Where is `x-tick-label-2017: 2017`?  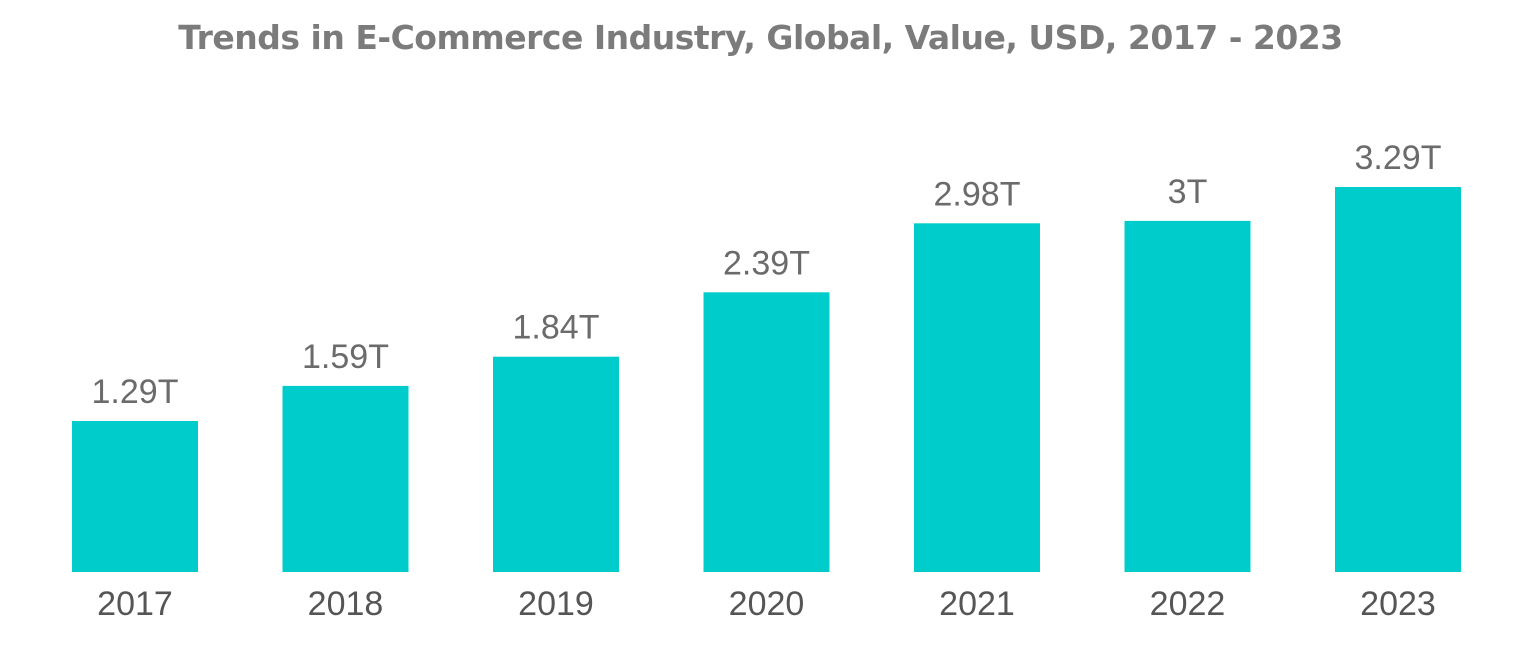 x-tick-label-2017: 2017 is located at coordinates (135, 604).